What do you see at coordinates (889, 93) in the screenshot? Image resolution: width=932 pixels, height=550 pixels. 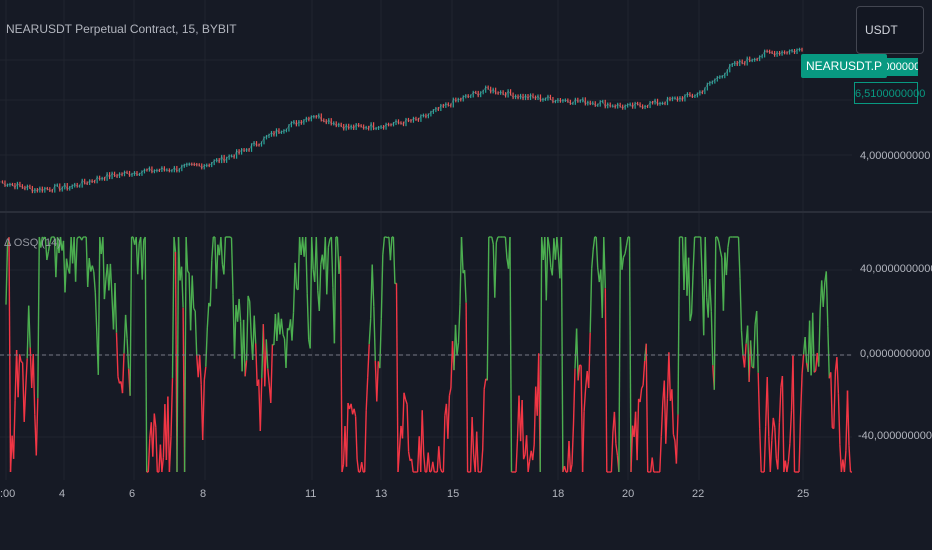 I see `current-price-label: 6,5100000000` at bounding box center [889, 93].